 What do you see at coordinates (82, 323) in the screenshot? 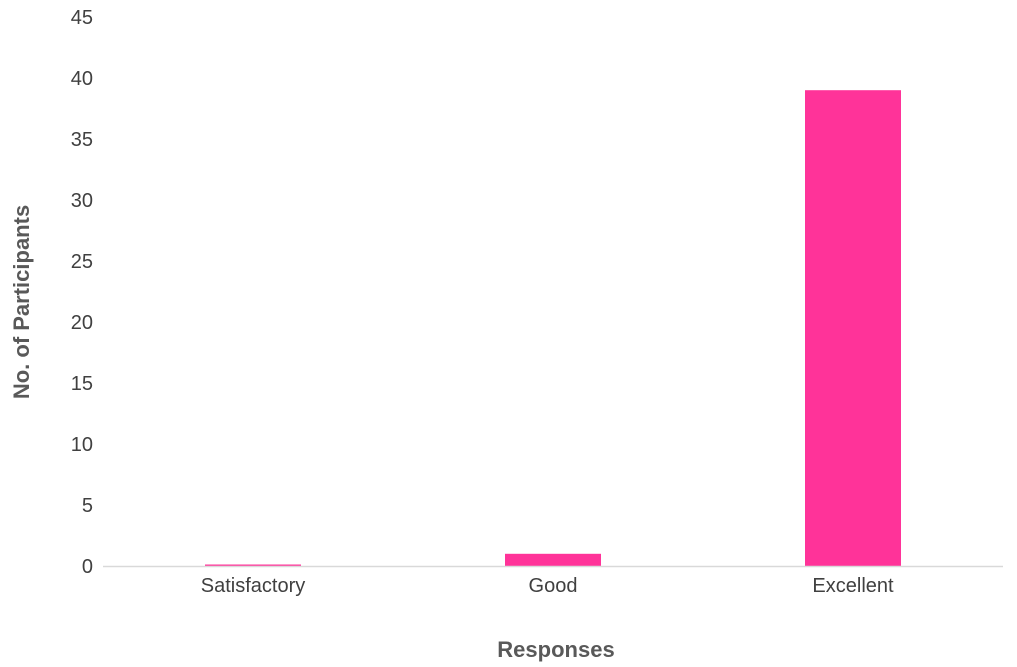
I see `y-tick-label: 20` at bounding box center [82, 323].